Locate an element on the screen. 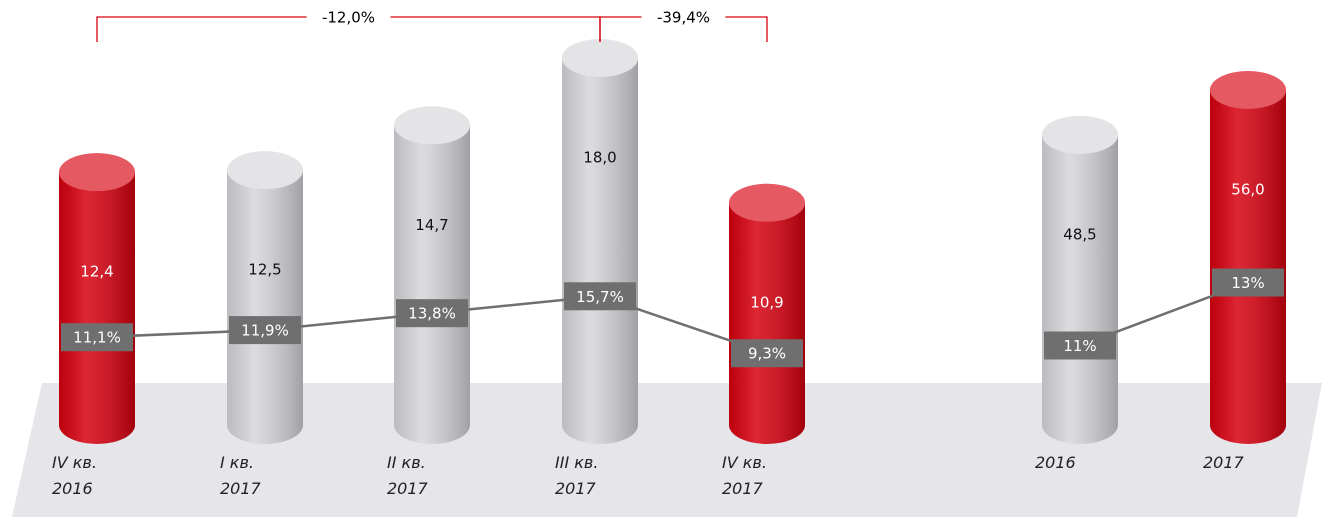  line-value-label: 11% is located at coordinates (1079, 346).